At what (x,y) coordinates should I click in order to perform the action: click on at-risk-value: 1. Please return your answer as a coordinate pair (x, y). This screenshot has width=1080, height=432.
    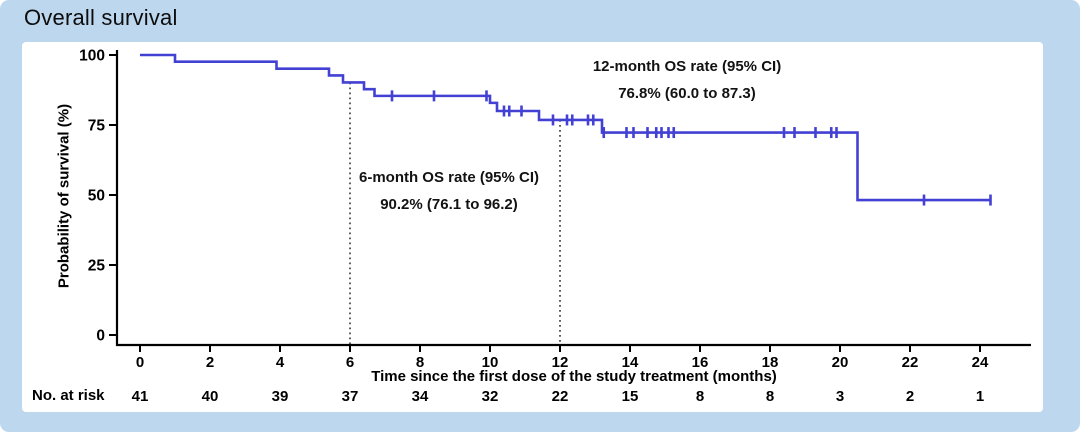
    Looking at the image, I should click on (980, 396).